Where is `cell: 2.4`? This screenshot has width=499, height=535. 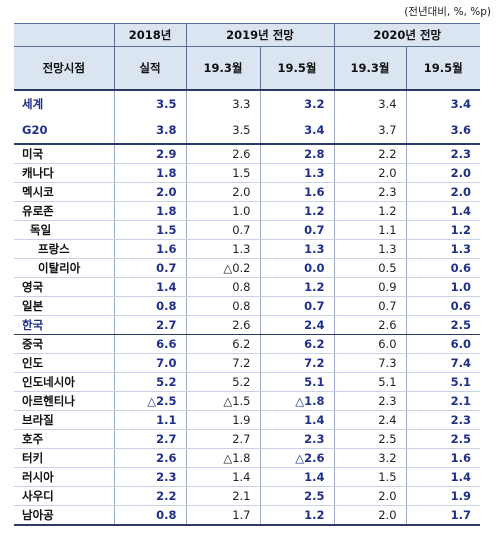 cell: 2.4 is located at coordinates (297, 325).